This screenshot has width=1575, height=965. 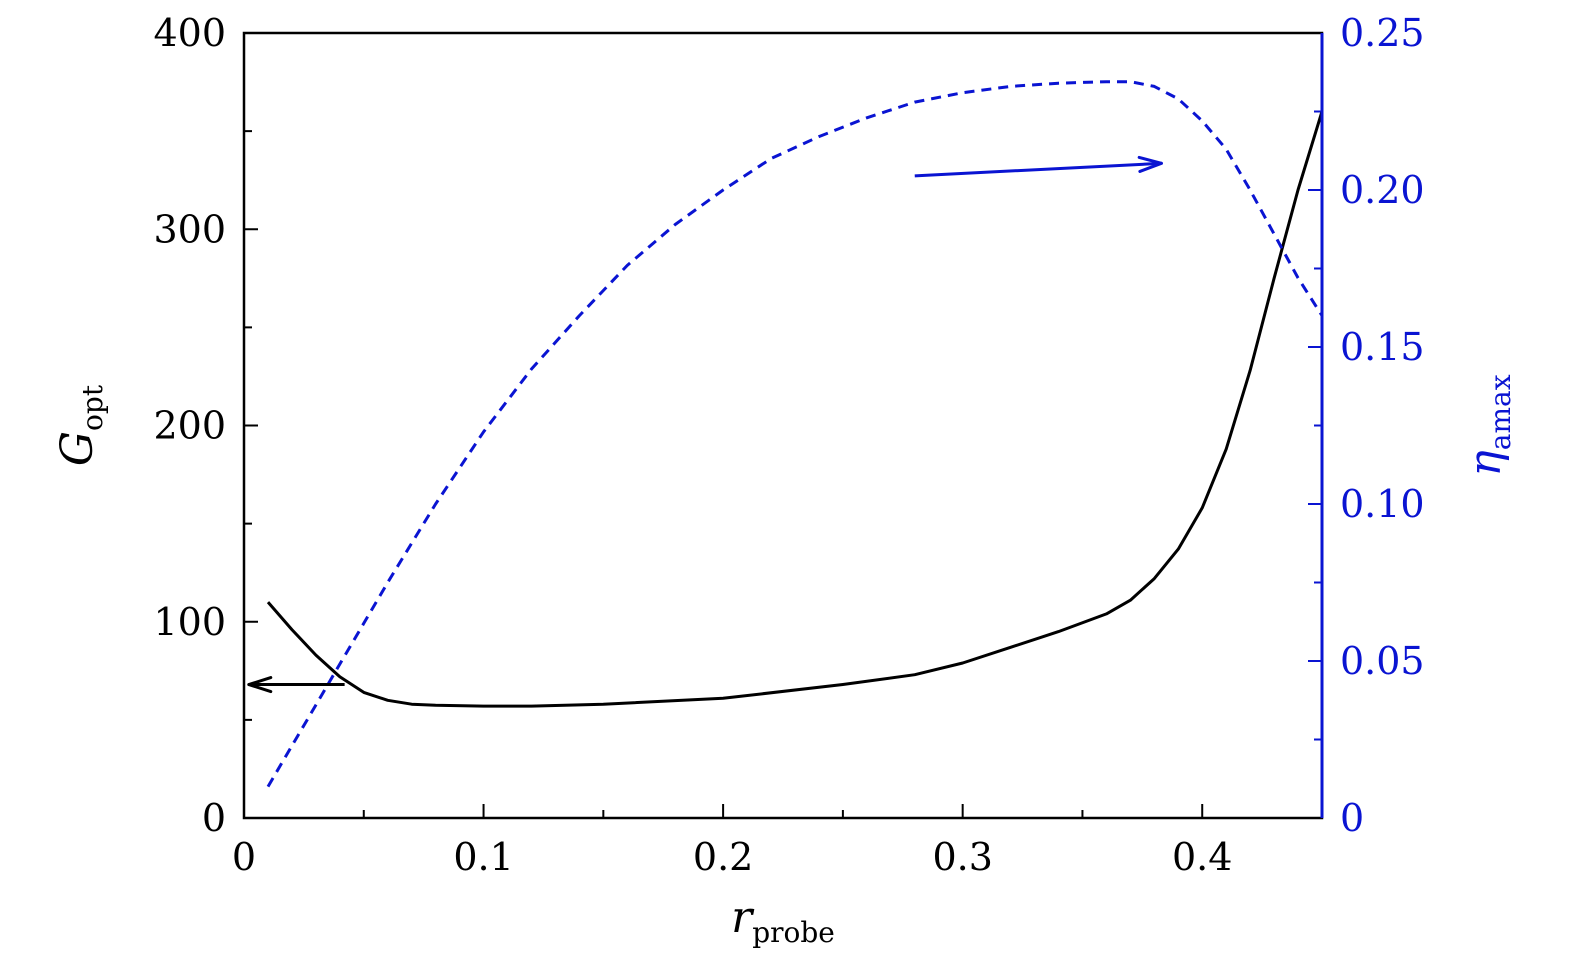 I want to click on y-left-axis-title-sub: opt, so click(x=92, y=407).